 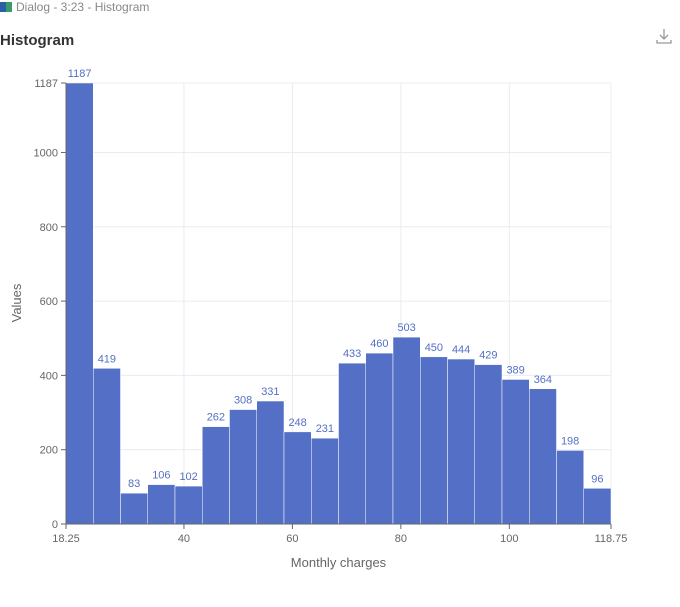 What do you see at coordinates (49, 376) in the screenshot?
I see `y-tick-label: 400` at bounding box center [49, 376].